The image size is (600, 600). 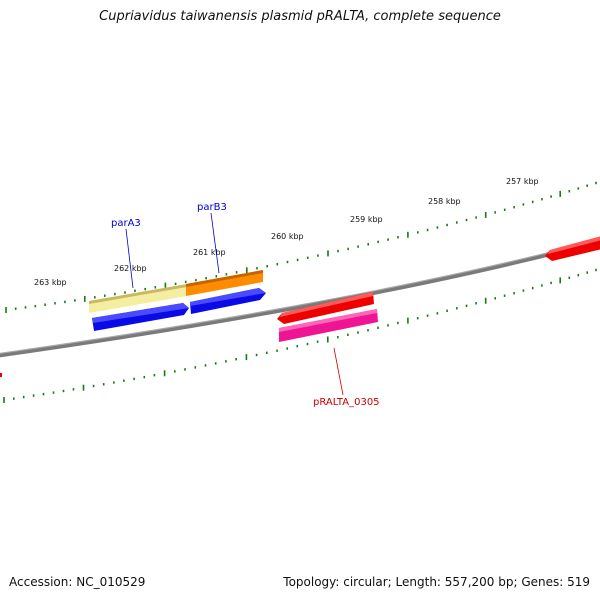 What do you see at coordinates (325, 308) in the screenshot?
I see `gene-red-center` at bounding box center [325, 308].